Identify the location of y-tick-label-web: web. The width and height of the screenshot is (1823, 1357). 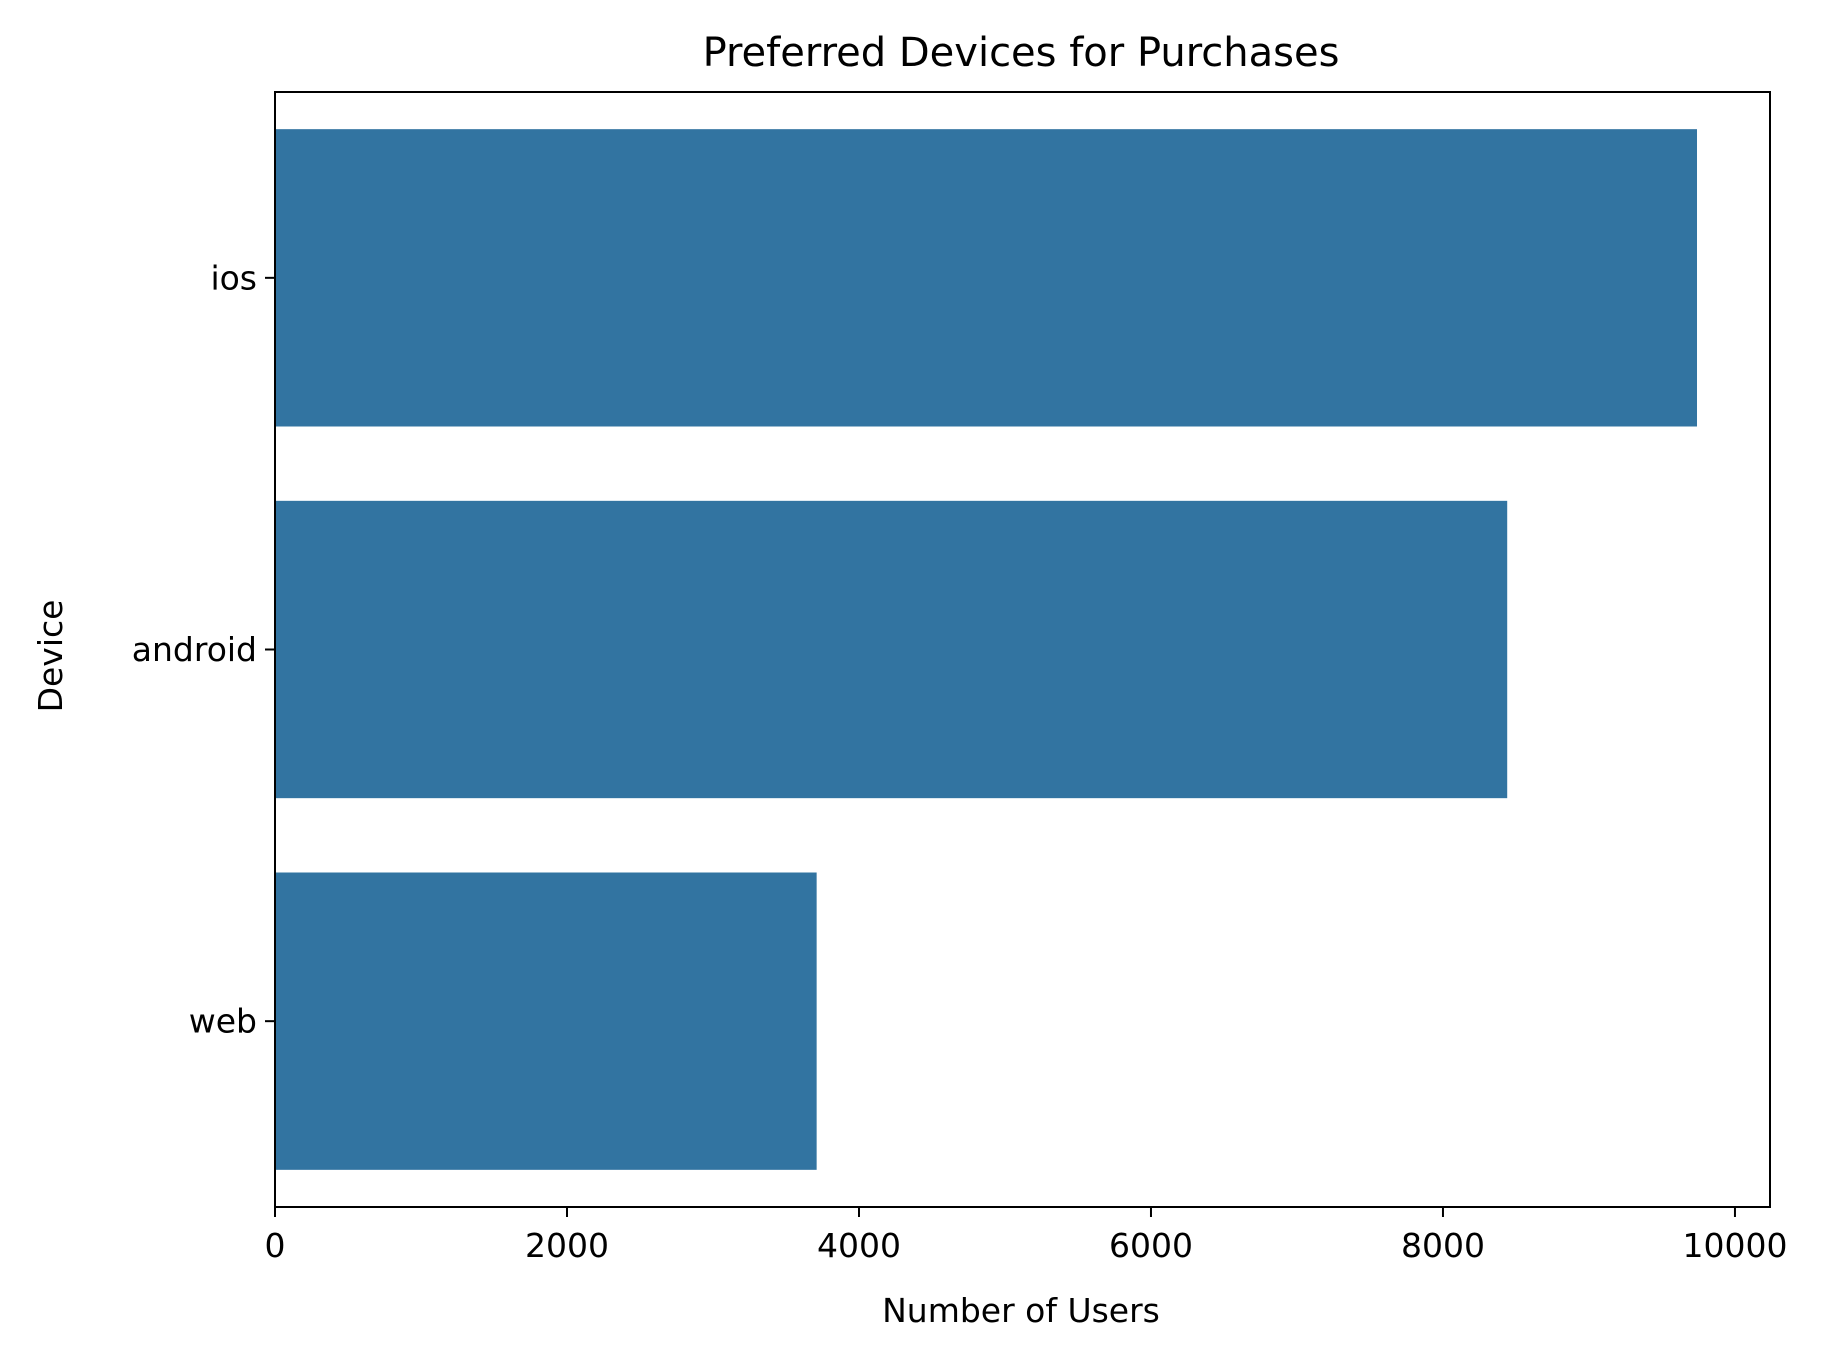
(223, 1021).